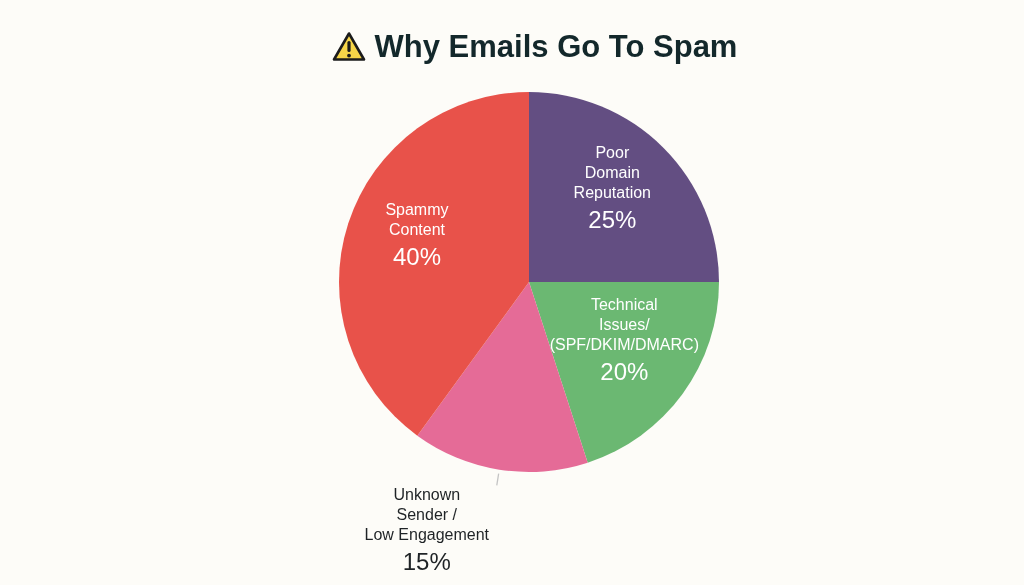  I want to click on data-label: 40%, so click(416, 256).